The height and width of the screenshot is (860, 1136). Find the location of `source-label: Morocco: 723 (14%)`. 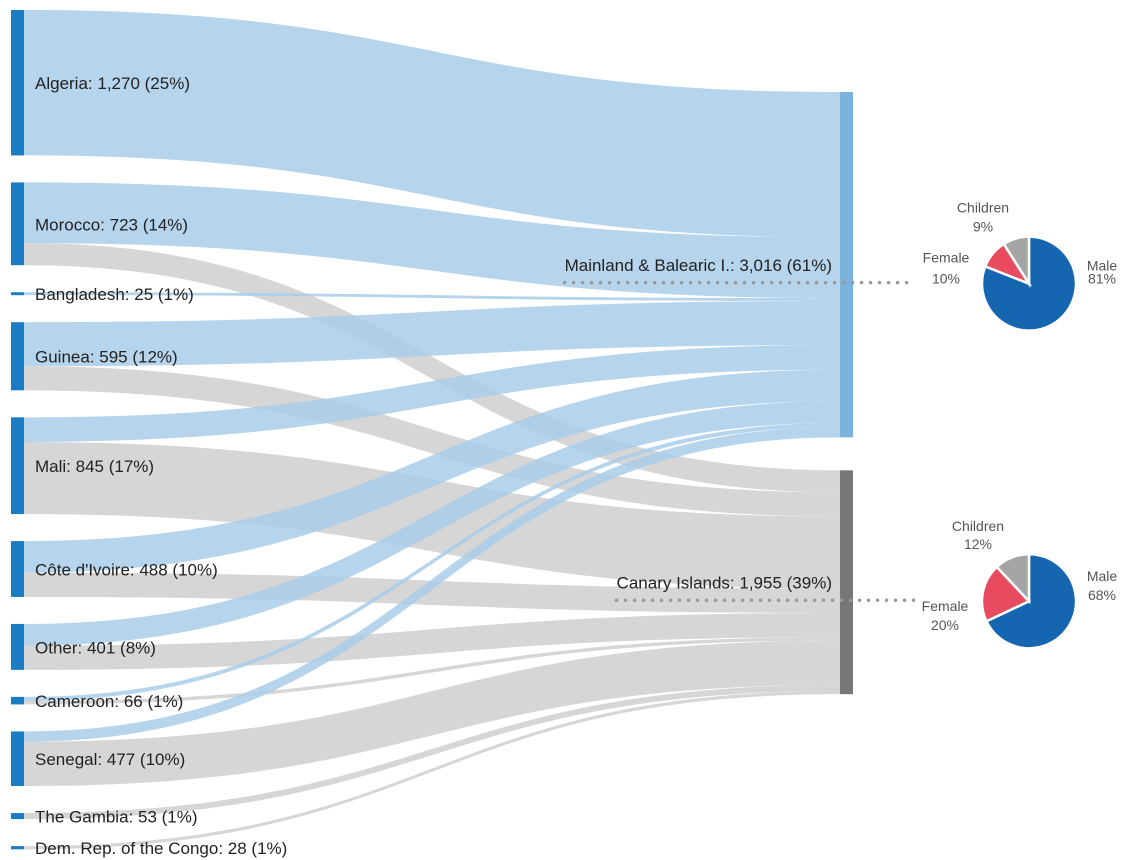

source-label: Morocco: 723 (14%) is located at coordinates (111, 224).